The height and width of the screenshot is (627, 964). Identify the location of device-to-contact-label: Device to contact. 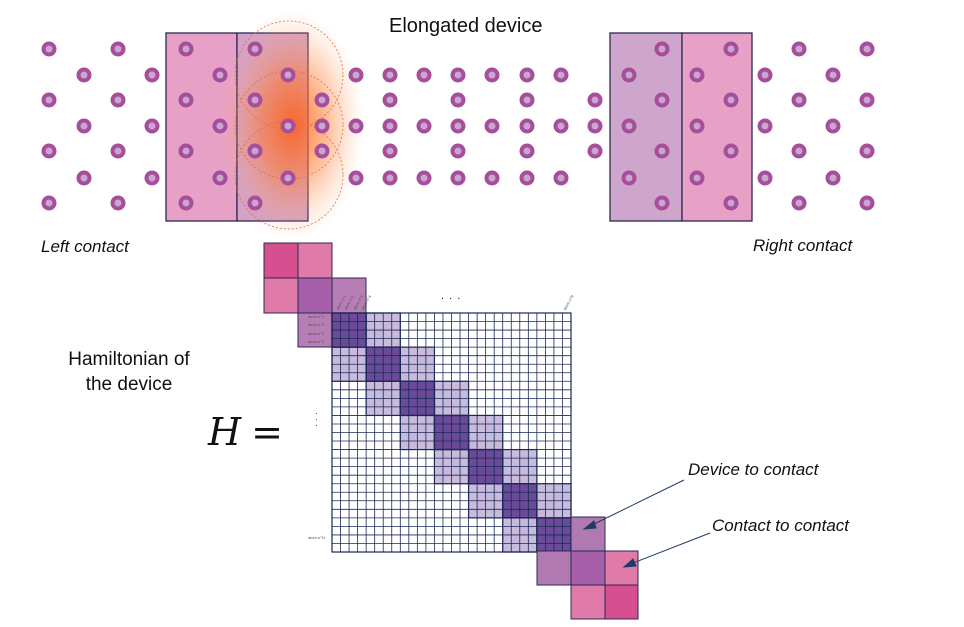
(753, 469).